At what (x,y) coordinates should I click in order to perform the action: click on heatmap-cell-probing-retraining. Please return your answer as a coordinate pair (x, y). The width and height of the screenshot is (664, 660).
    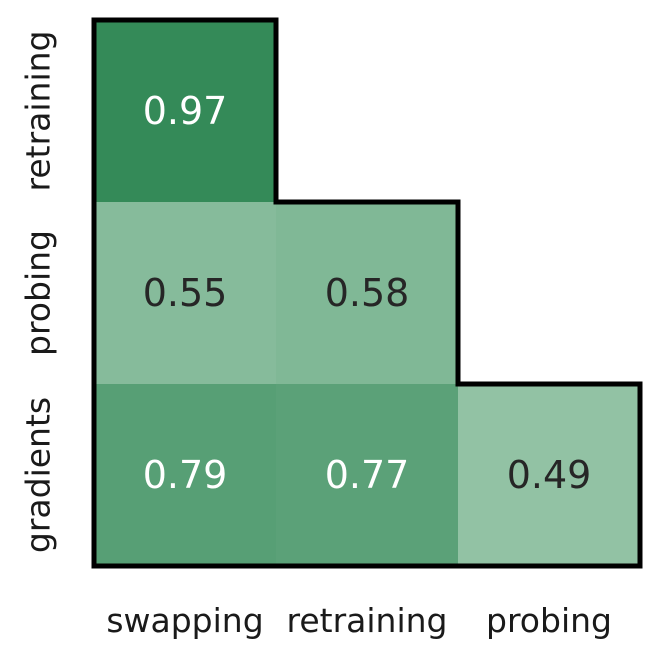
    Looking at the image, I should click on (367, 293).